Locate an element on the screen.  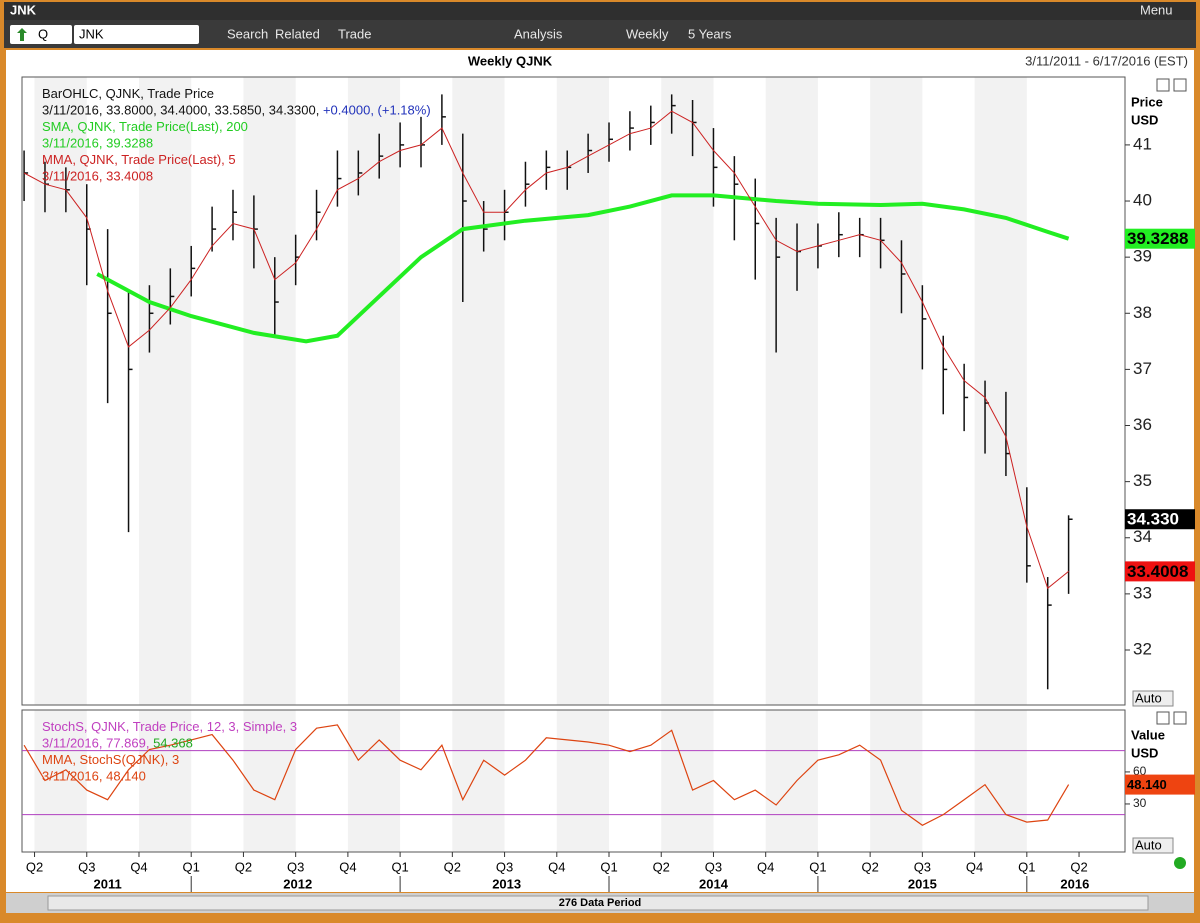
toolbar-button: Trade is located at coordinates (354, 33).